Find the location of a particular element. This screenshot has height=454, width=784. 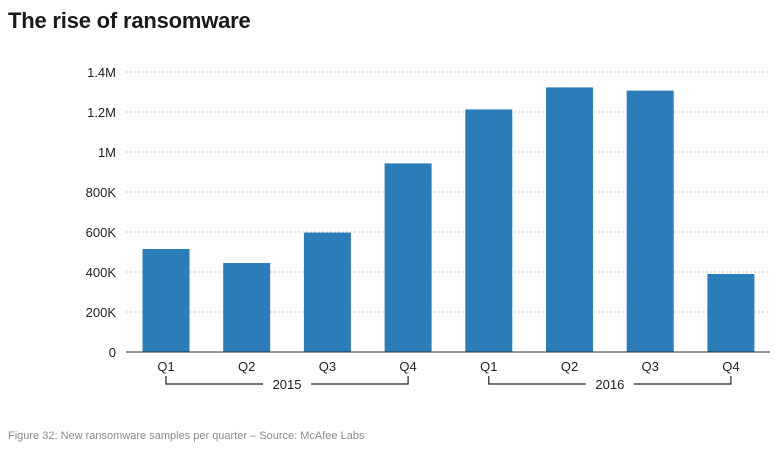

x-axis-ticks: Q1 Q2 Q3 Q4 Q1 Q2 Q3 Q4 is located at coordinates (448, 366).